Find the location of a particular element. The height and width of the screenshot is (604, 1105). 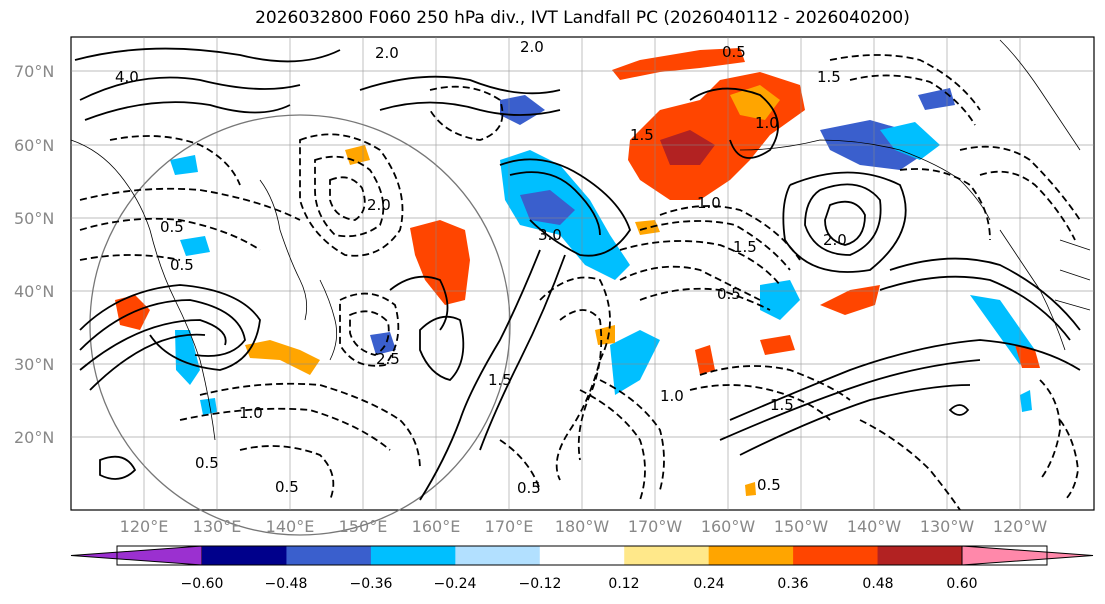

lon-label: 160°W is located at coordinates (728, 526).